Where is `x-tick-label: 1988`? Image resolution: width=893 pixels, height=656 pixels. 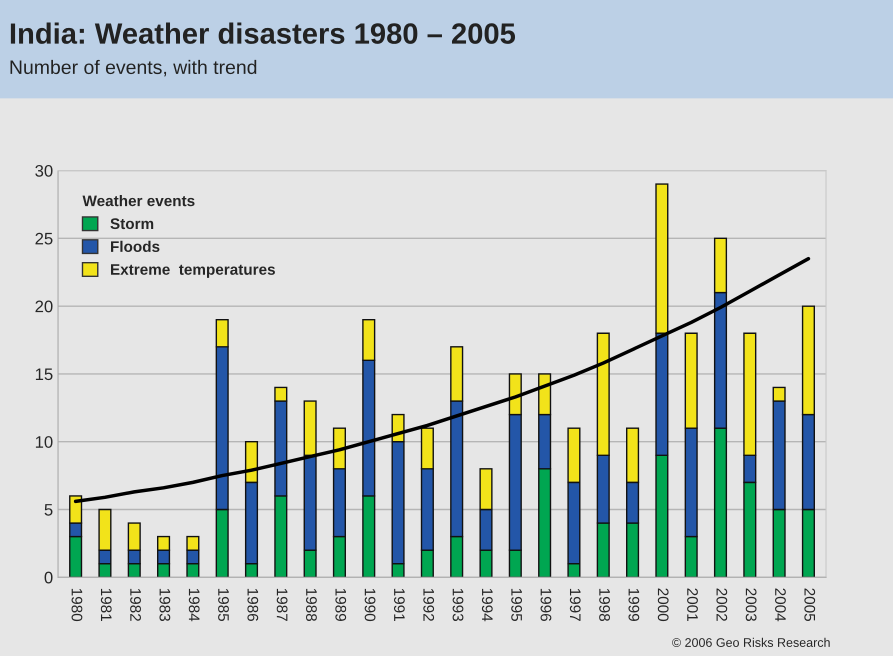 x-tick-label: 1988 is located at coordinates (311, 605).